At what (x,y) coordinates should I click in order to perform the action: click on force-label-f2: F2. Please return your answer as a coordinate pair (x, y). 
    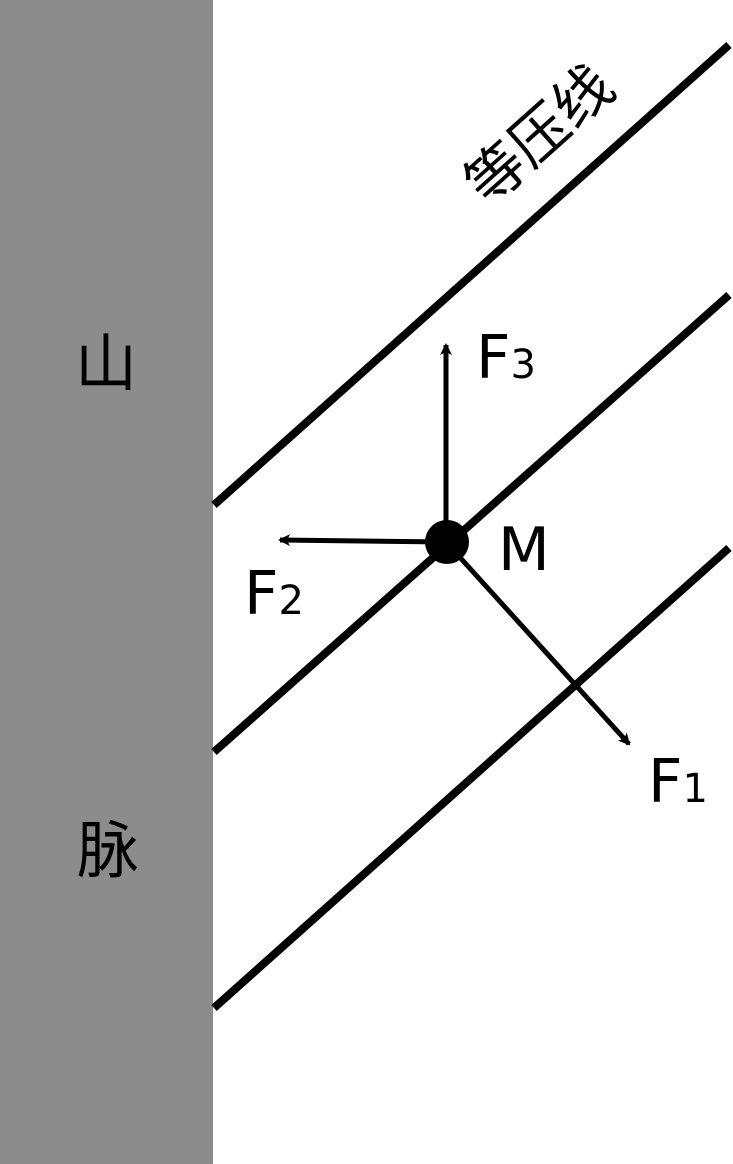
    Looking at the image, I should click on (274, 594).